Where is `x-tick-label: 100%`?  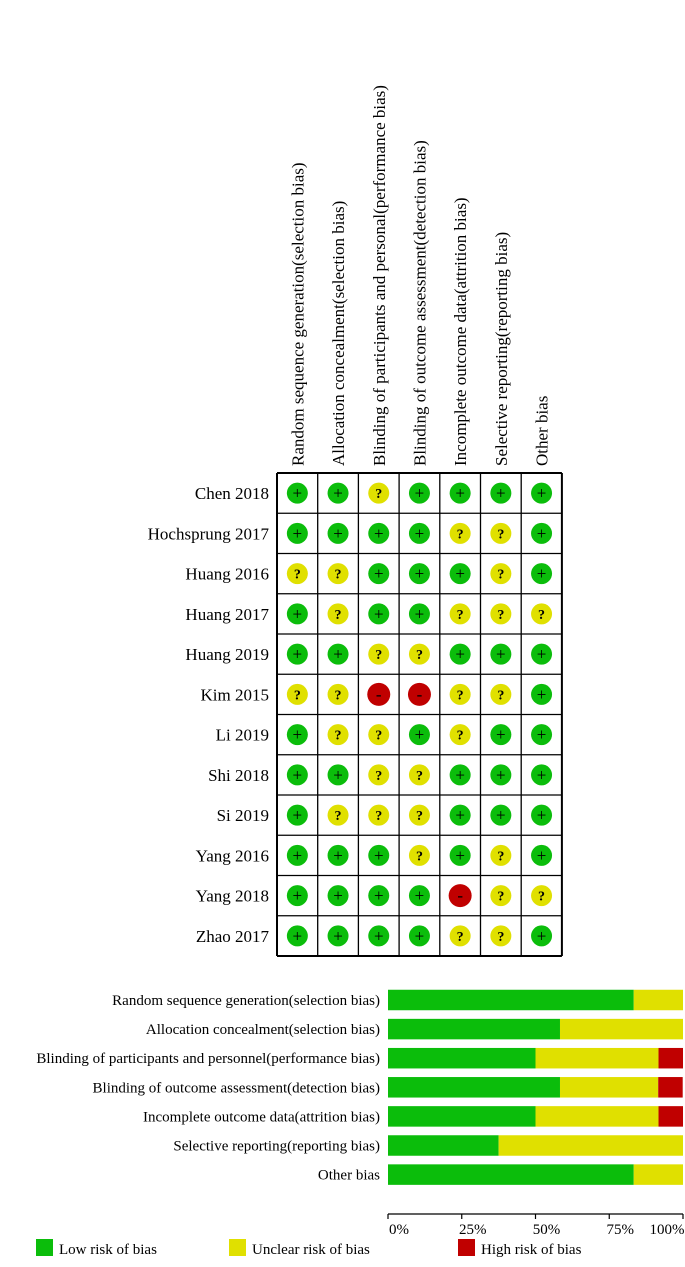
x-tick-label: 100% is located at coordinates (667, 1230).